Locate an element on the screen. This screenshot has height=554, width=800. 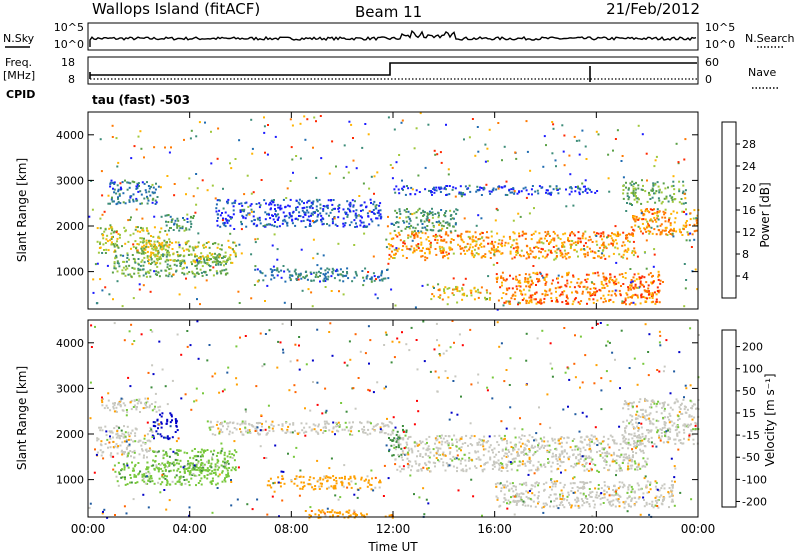
velocity-colorbar-tick-label: -200 is located at coordinates (754, 501).